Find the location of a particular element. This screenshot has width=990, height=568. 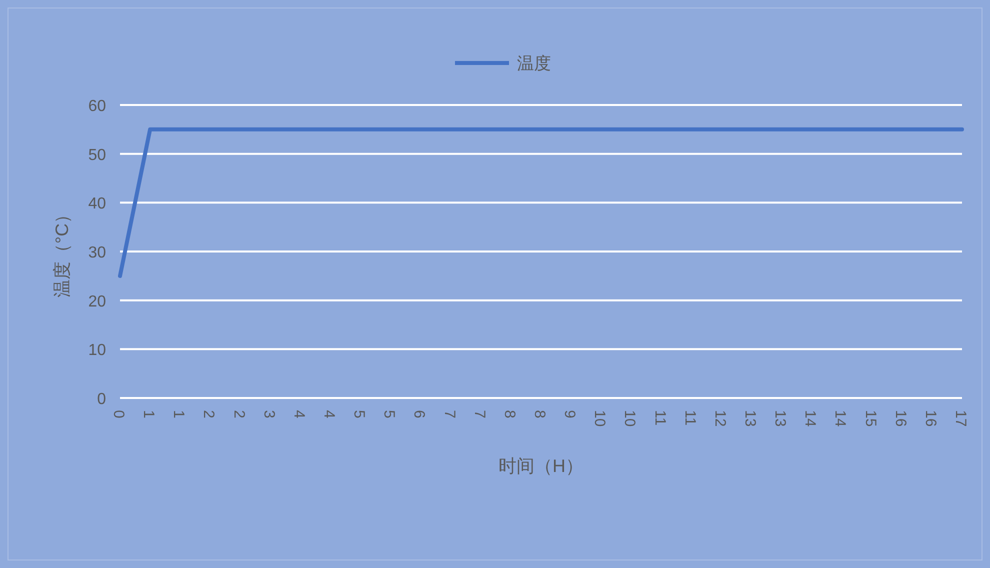

x-tick-label: 12 is located at coordinates (719, 418).